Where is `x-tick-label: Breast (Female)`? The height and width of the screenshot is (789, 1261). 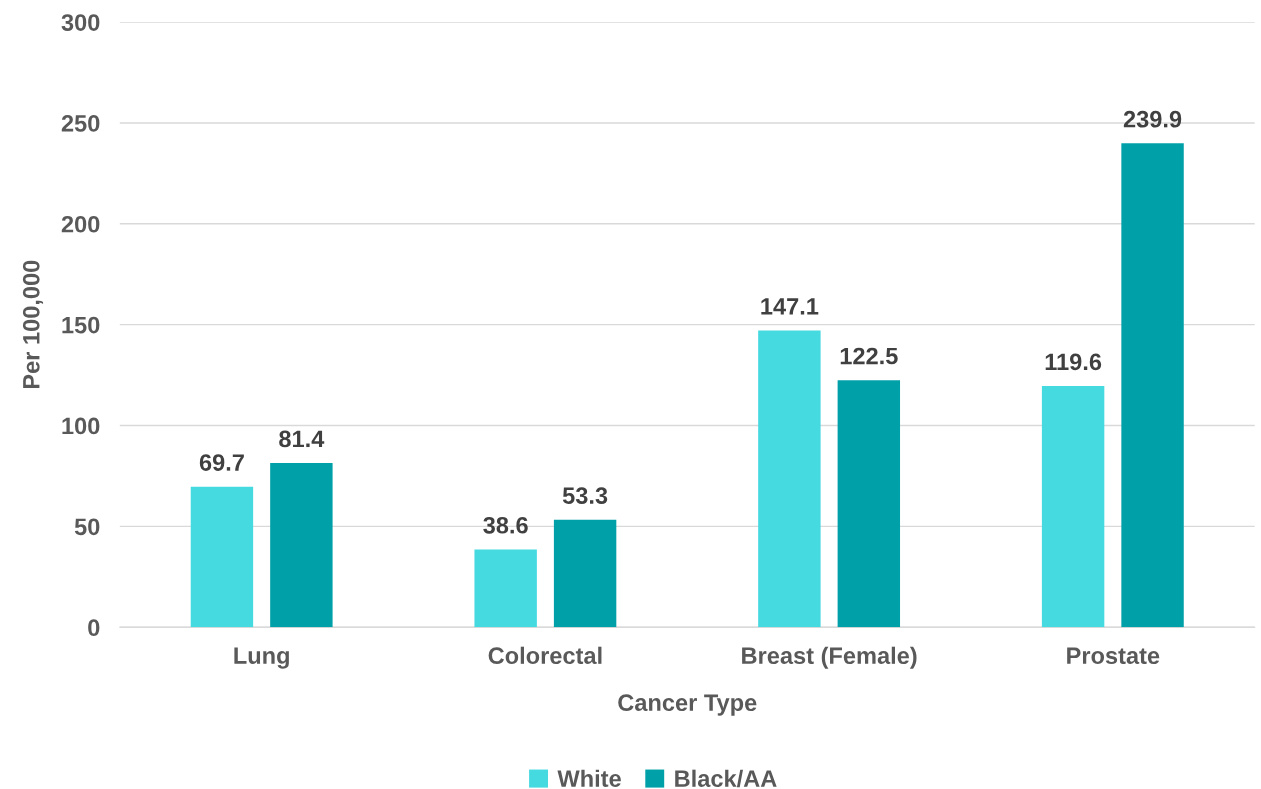 x-tick-label: Breast (Female) is located at coordinates (829, 657).